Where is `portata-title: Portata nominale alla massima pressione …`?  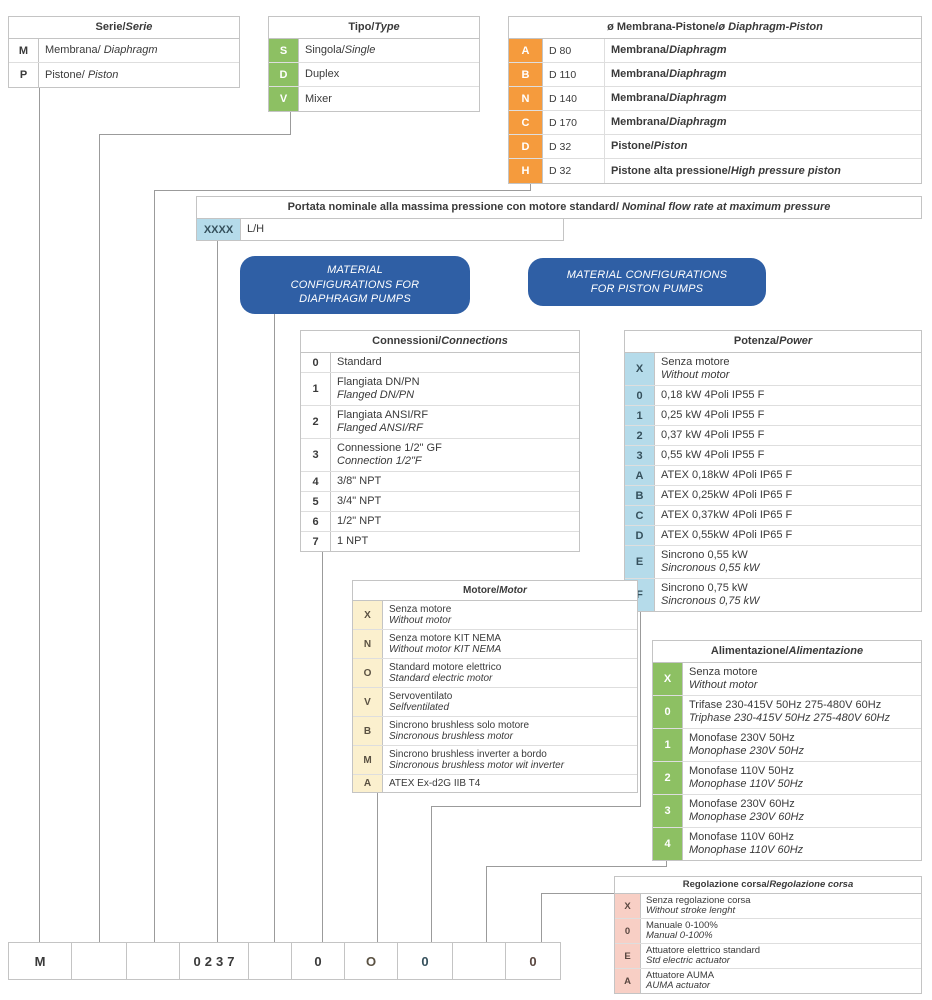 portata-title: Portata nominale alla massima pressione … is located at coordinates (559, 207).